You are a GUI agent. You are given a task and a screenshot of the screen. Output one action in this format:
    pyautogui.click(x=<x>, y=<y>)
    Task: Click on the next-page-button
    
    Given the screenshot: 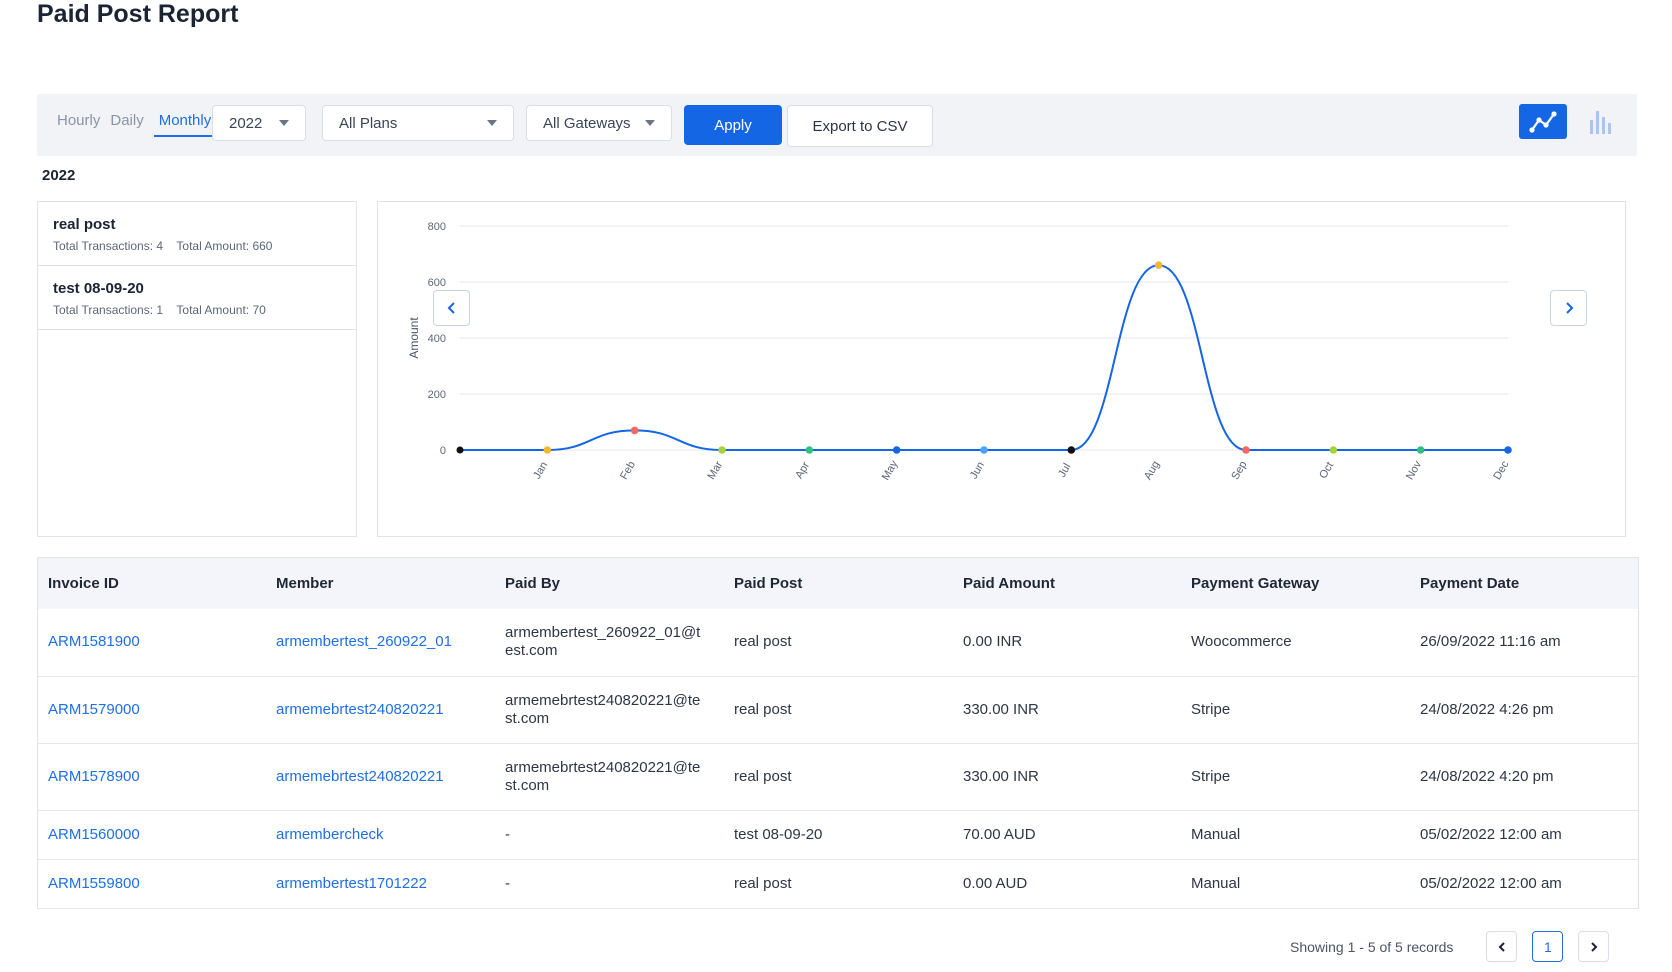 What is the action you would take?
    pyautogui.click(x=1594, y=946)
    